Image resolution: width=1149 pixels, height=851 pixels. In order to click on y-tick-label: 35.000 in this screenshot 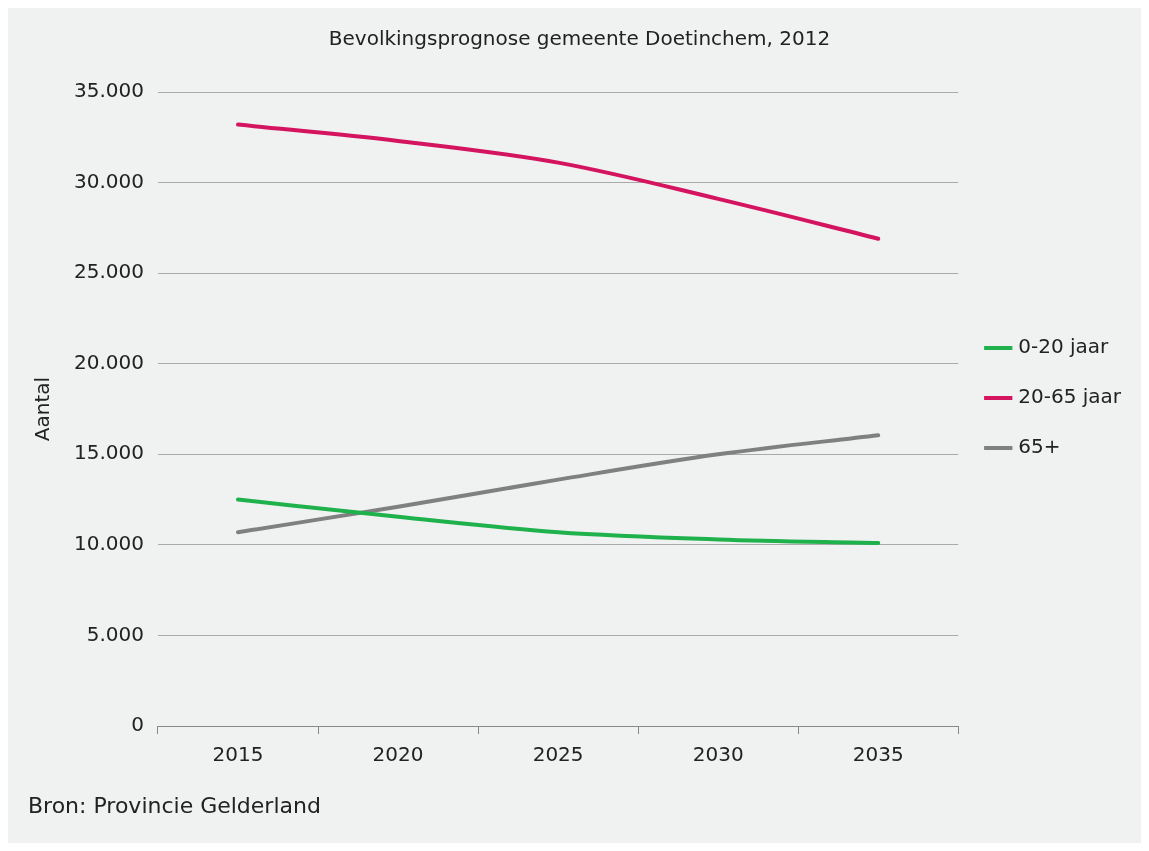, I will do `click(109, 90)`.